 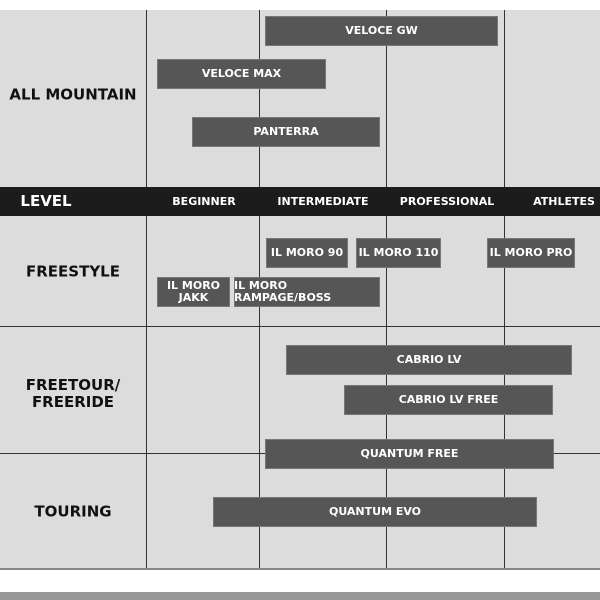 I want to click on line: QUANTUM EVO, so click(x=375, y=511).